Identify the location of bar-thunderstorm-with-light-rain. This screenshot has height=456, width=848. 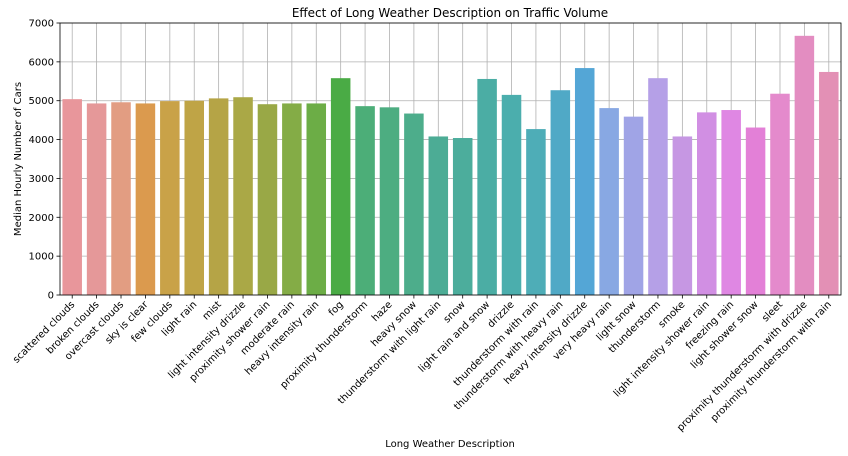
(438, 215).